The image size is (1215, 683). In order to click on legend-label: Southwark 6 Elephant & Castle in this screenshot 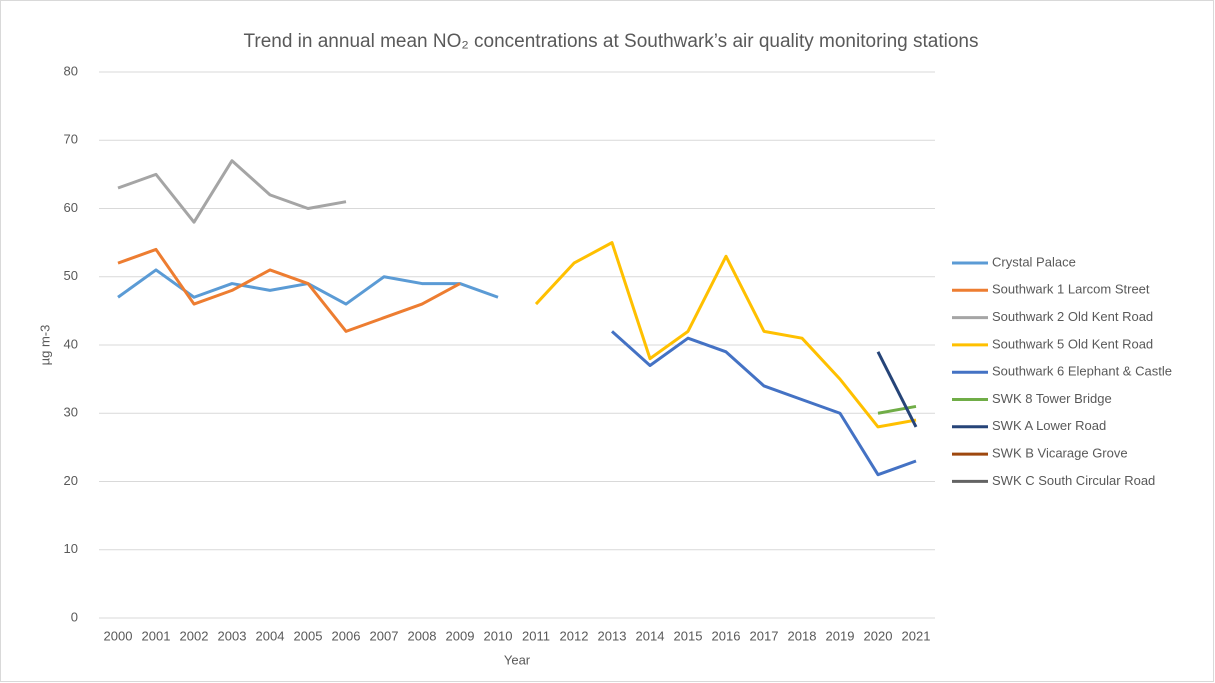, I will do `click(1082, 371)`.